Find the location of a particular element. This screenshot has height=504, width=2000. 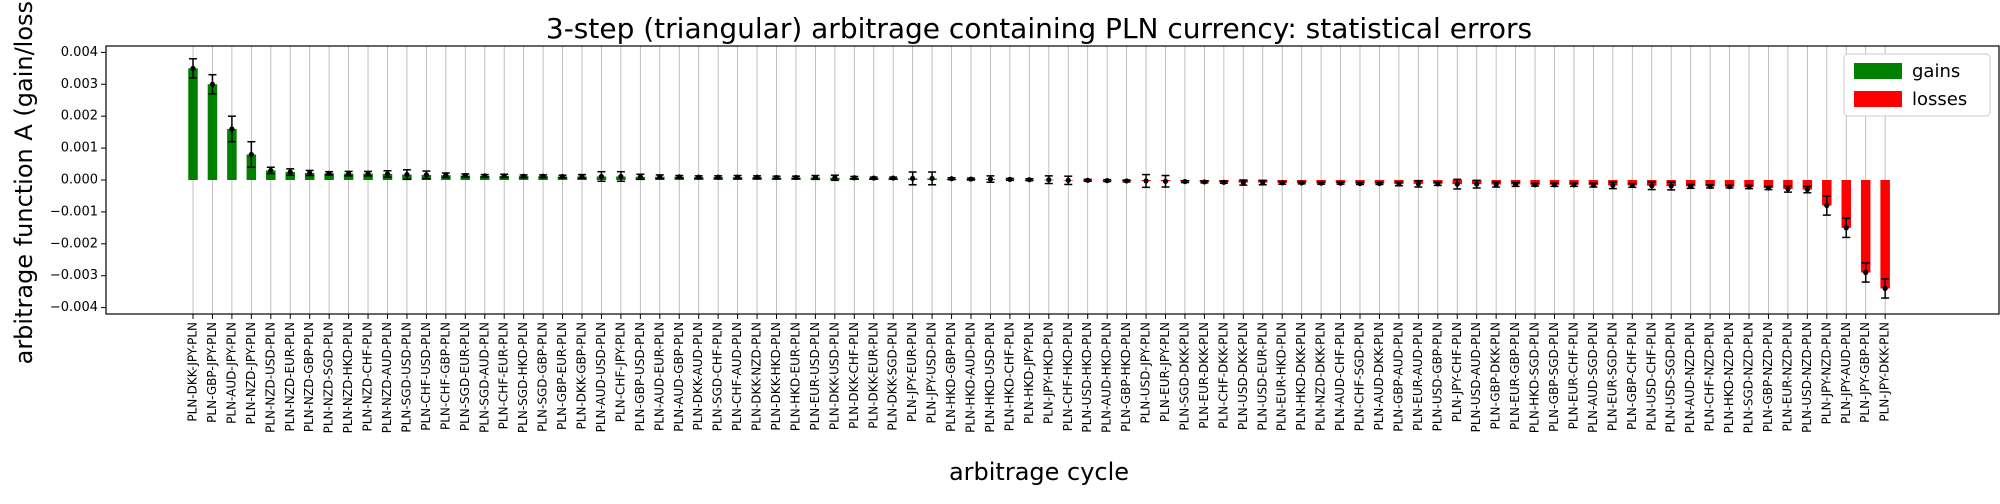

x-tick-label: PLN-JPY-NZD-PLN is located at coordinates (1826, 373).